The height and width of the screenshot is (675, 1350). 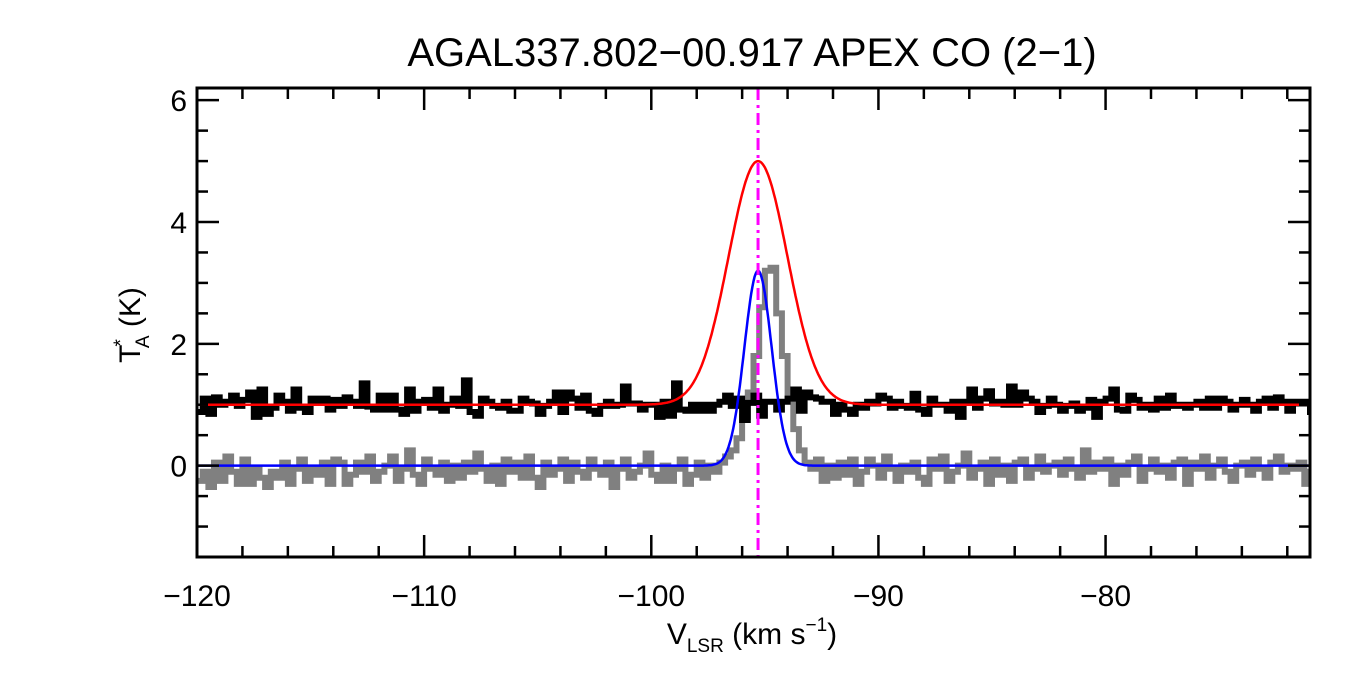 What do you see at coordinates (765, 634) in the screenshot?
I see `x-axis-label-unit: (km s` at bounding box center [765, 634].